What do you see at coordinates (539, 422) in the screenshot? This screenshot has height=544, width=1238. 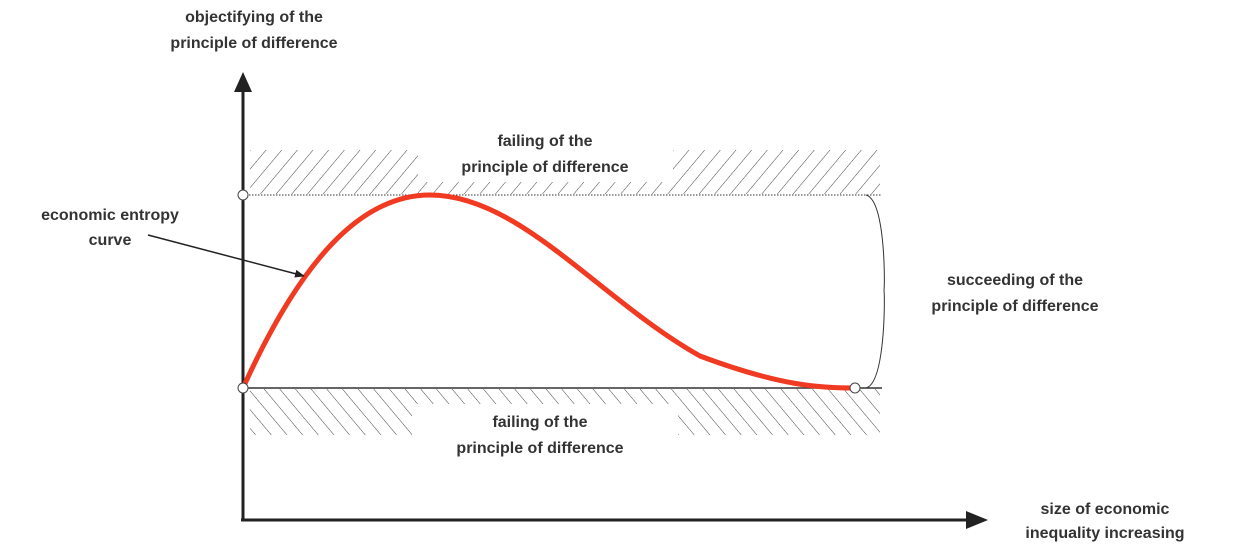 I see `lower-failing-label: failing of the` at bounding box center [539, 422].